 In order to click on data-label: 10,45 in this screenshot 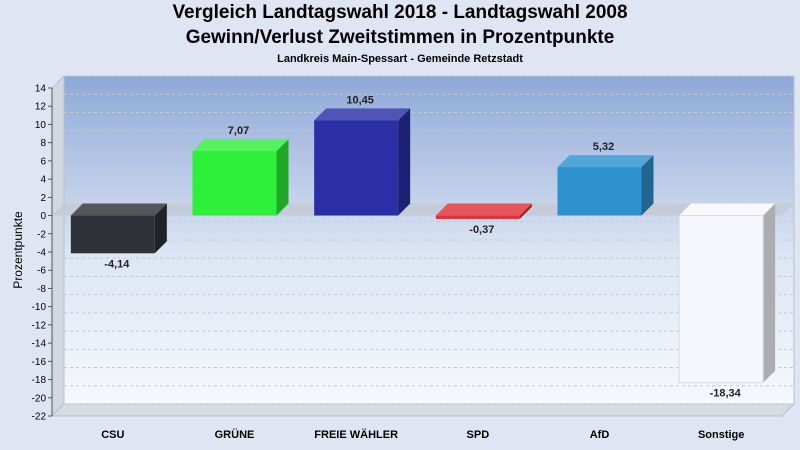, I will do `click(360, 100)`.